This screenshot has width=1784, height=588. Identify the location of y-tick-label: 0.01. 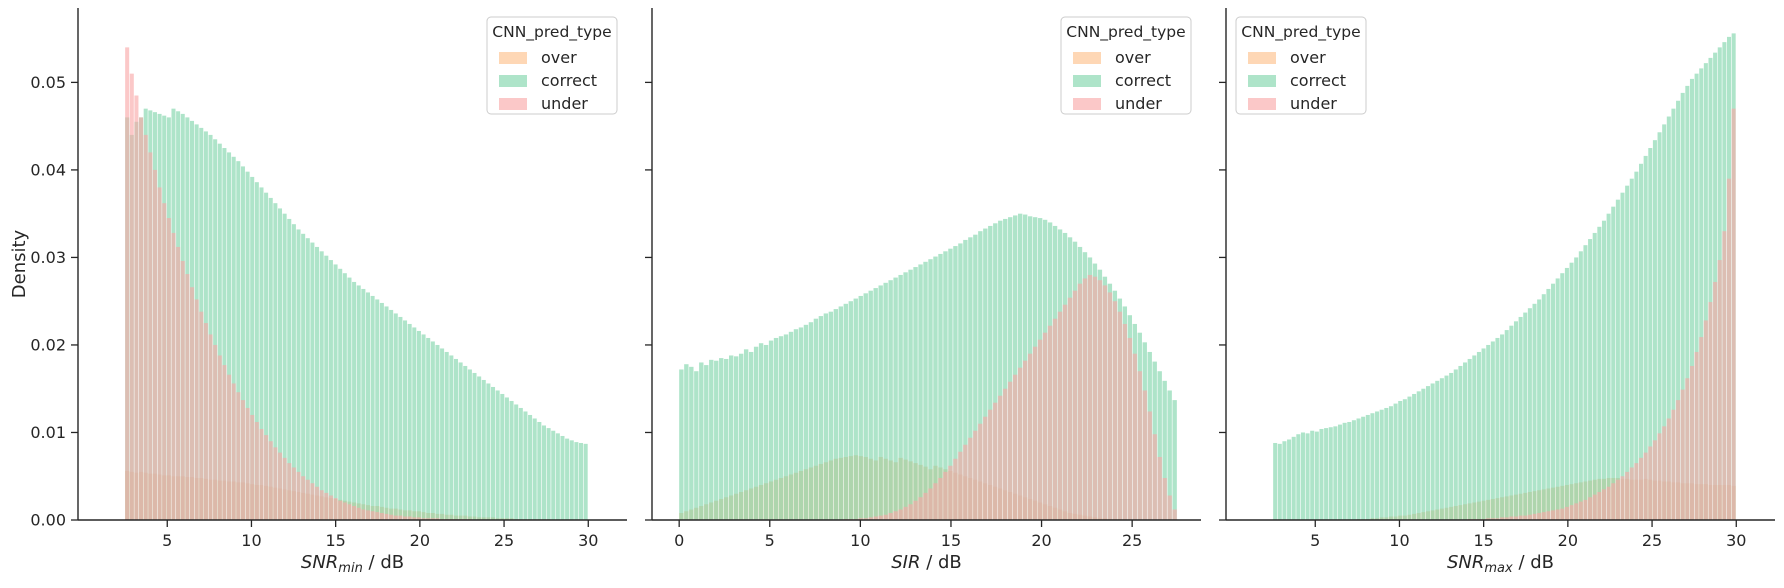
(48, 432).